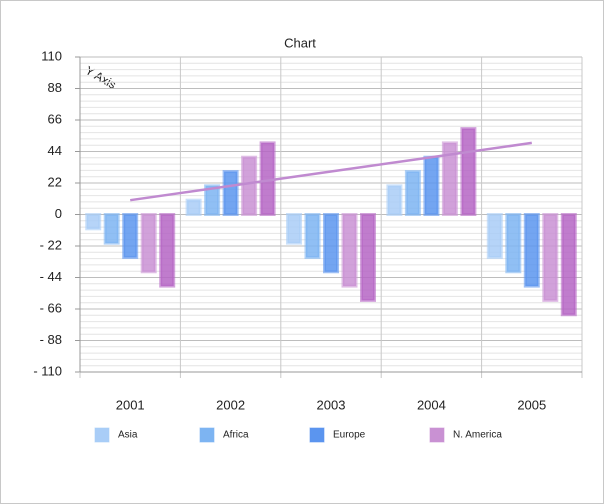 This screenshot has height=504, width=604. Describe the element at coordinates (130, 404) in the screenshot. I see `x-tick-label: 2001` at that location.